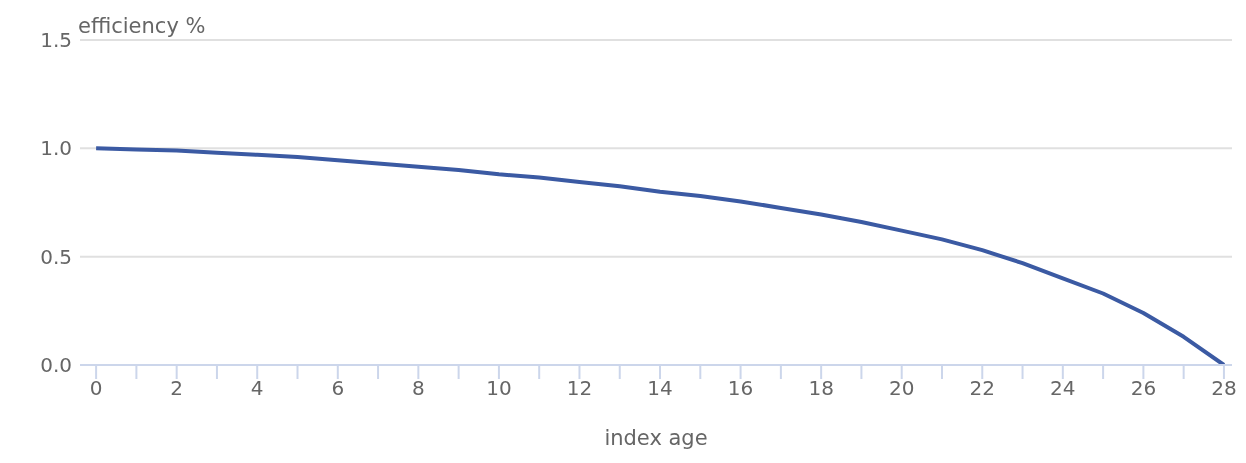 This screenshot has width=1246, height=463. I want to click on x-tick-label: 20, so click(901, 388).